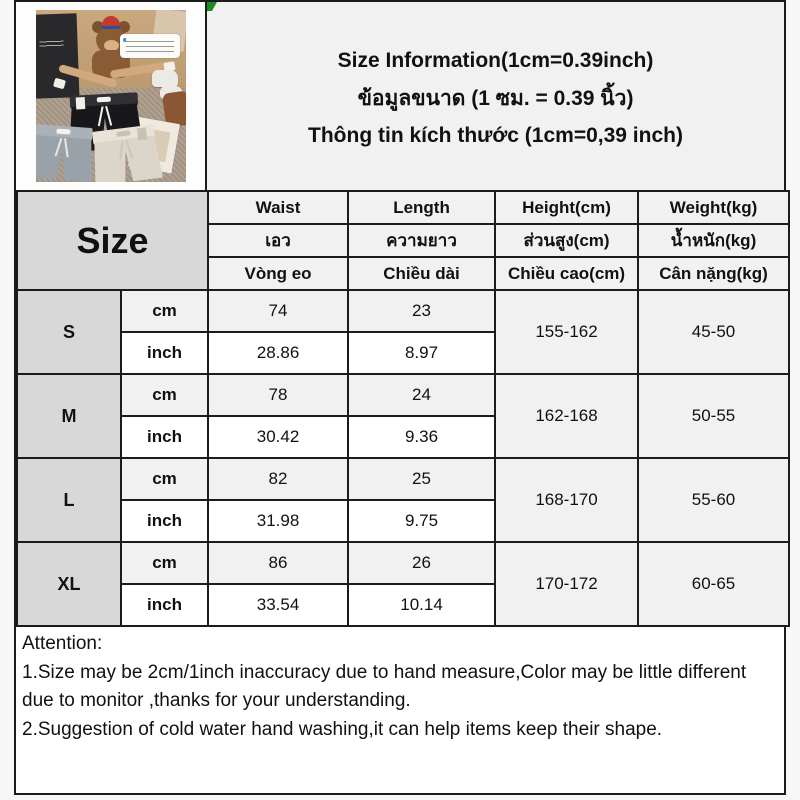 The width and height of the screenshot is (800, 800). What do you see at coordinates (278, 479) in the screenshot?
I see `cell-l-waist-cm: 82` at bounding box center [278, 479].